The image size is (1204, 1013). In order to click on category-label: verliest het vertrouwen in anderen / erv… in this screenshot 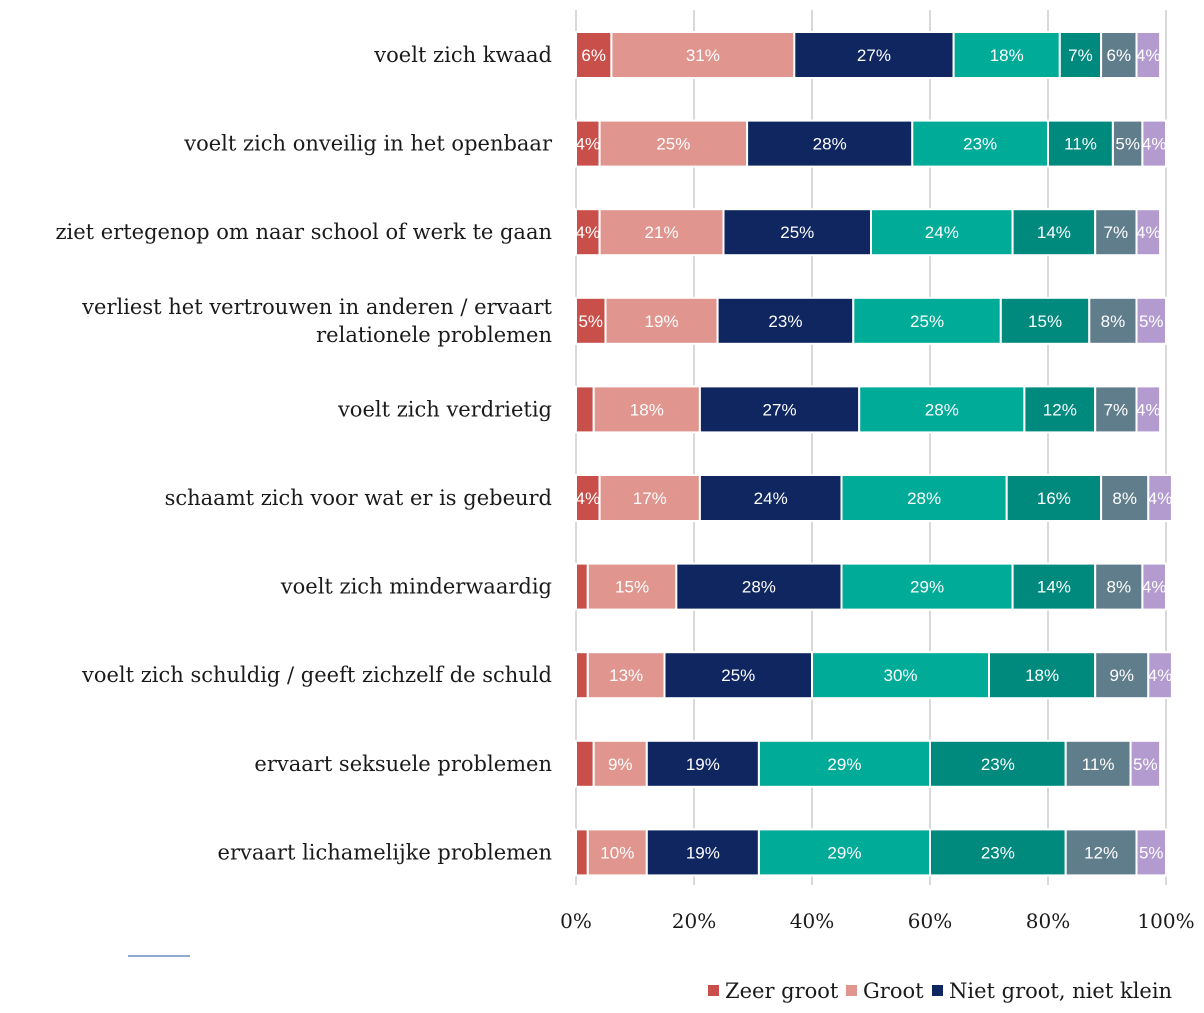, I will do `click(316, 307)`.